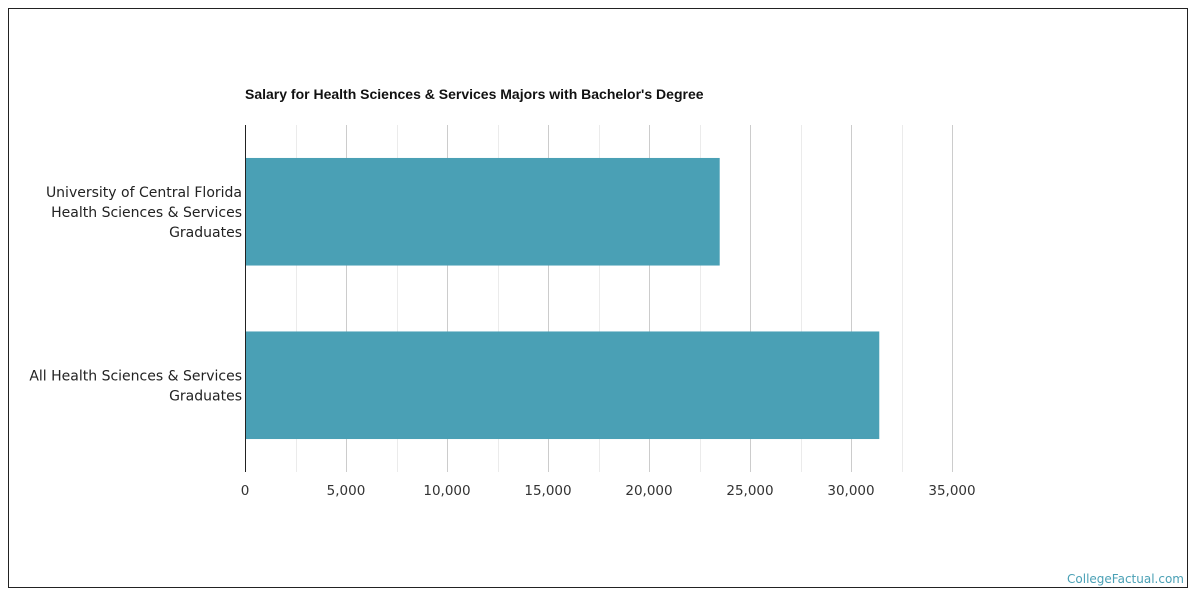  Describe the element at coordinates (446, 491) in the screenshot. I see `x-tick-label: 10,000` at that location.